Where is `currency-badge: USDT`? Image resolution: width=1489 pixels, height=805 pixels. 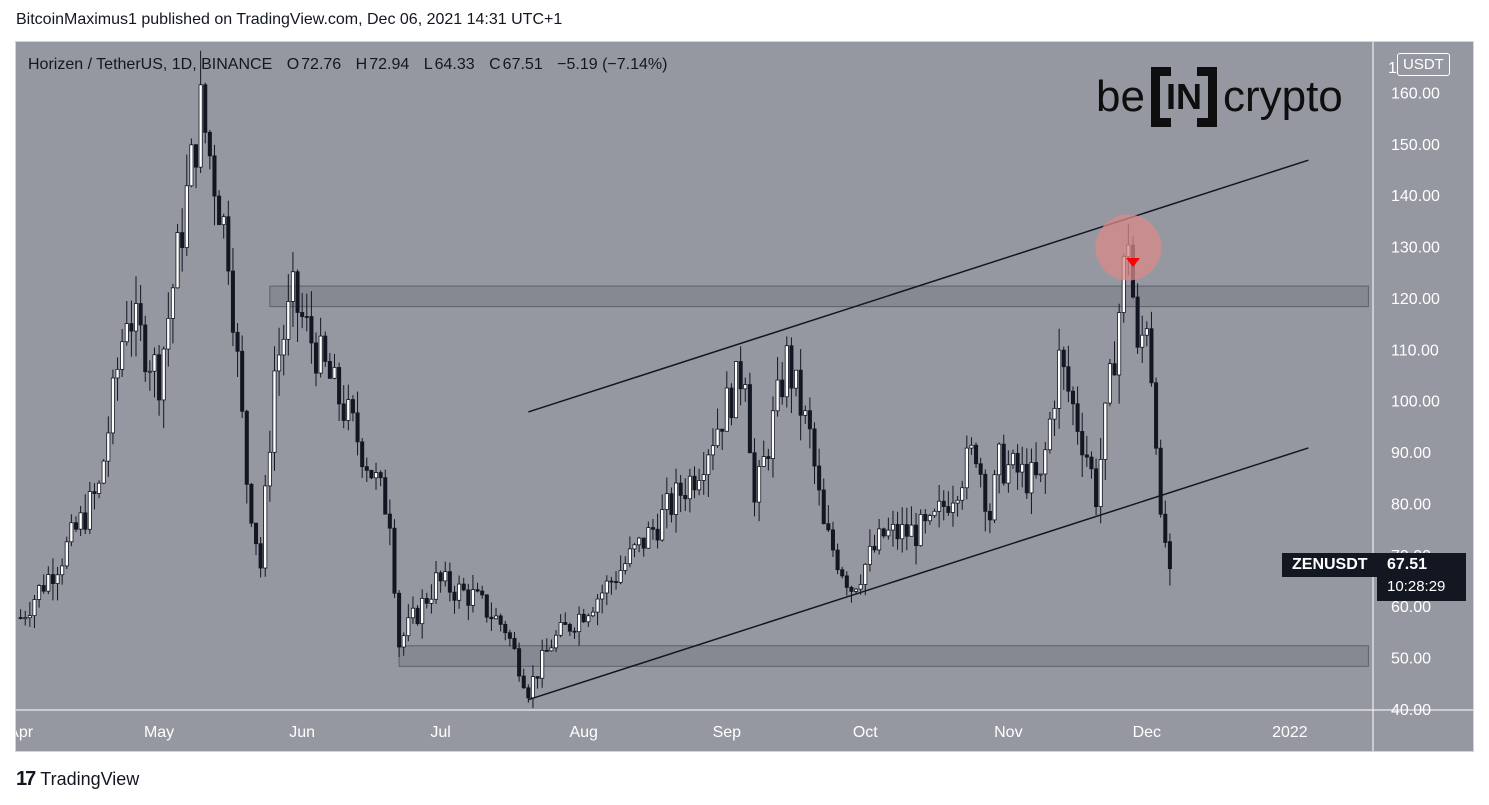
currency-badge: USDT is located at coordinates (1423, 64).